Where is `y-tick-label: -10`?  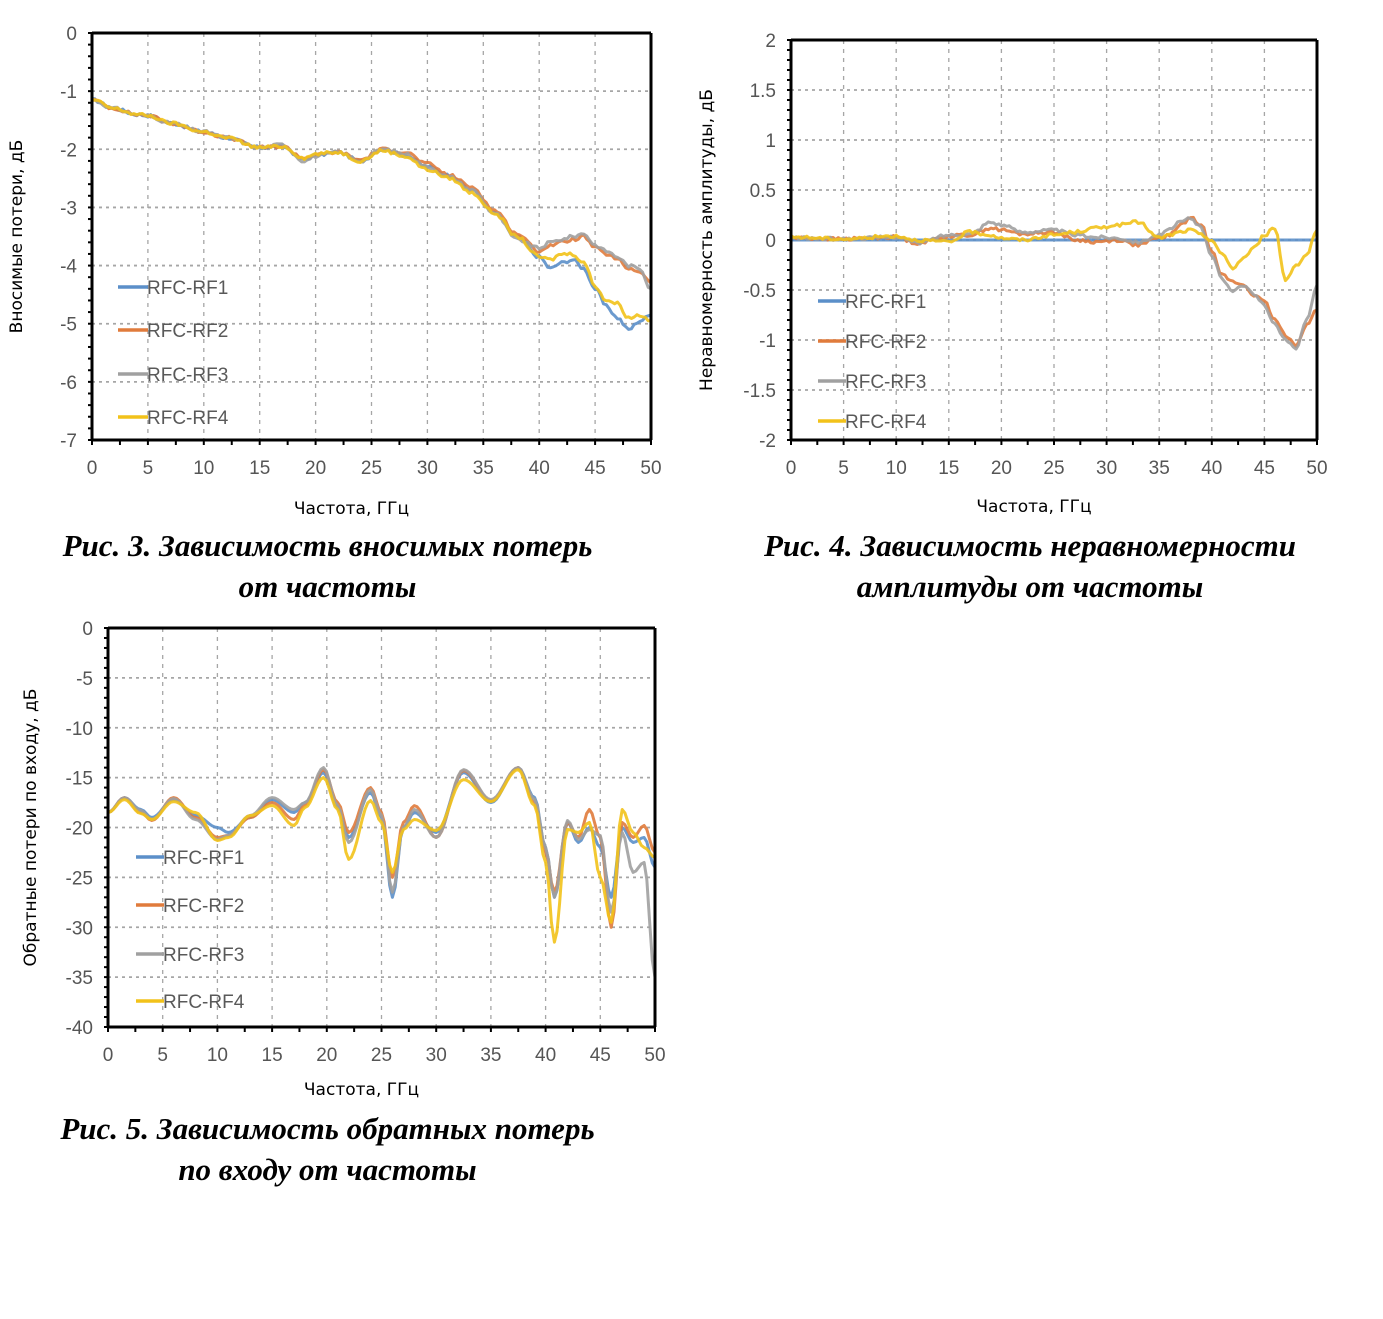 y-tick-label: -10 is located at coordinates (79, 729).